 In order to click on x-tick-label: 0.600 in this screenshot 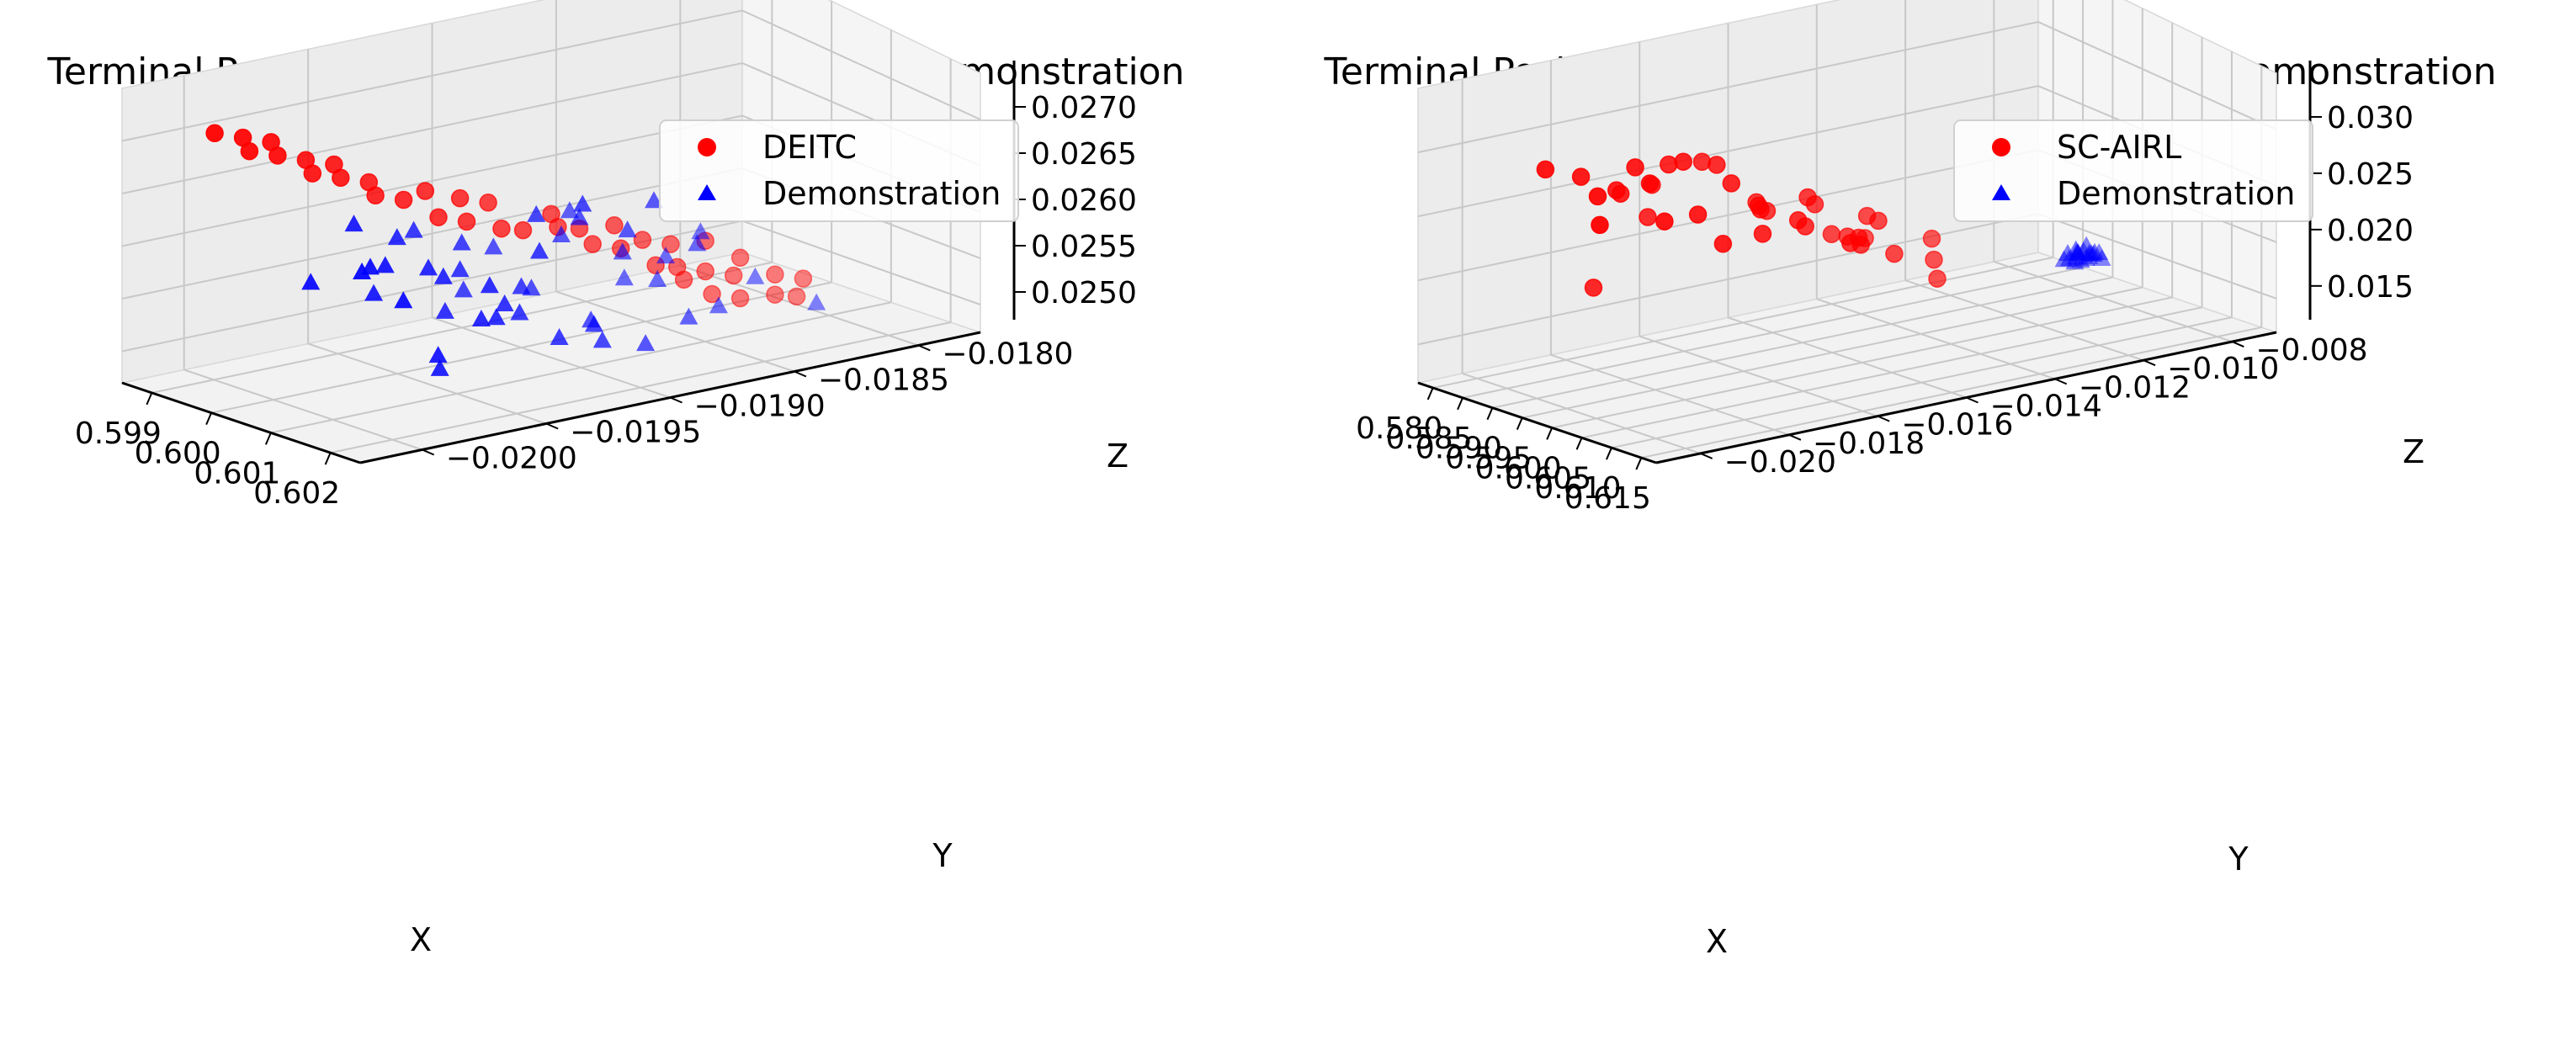, I will do `click(178, 454)`.